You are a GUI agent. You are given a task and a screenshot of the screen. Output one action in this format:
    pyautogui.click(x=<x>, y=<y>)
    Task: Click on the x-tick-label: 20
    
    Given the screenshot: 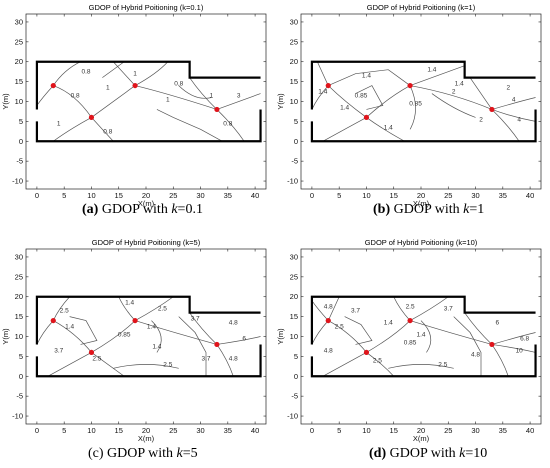 What is the action you would take?
    pyautogui.click(x=146, y=430)
    